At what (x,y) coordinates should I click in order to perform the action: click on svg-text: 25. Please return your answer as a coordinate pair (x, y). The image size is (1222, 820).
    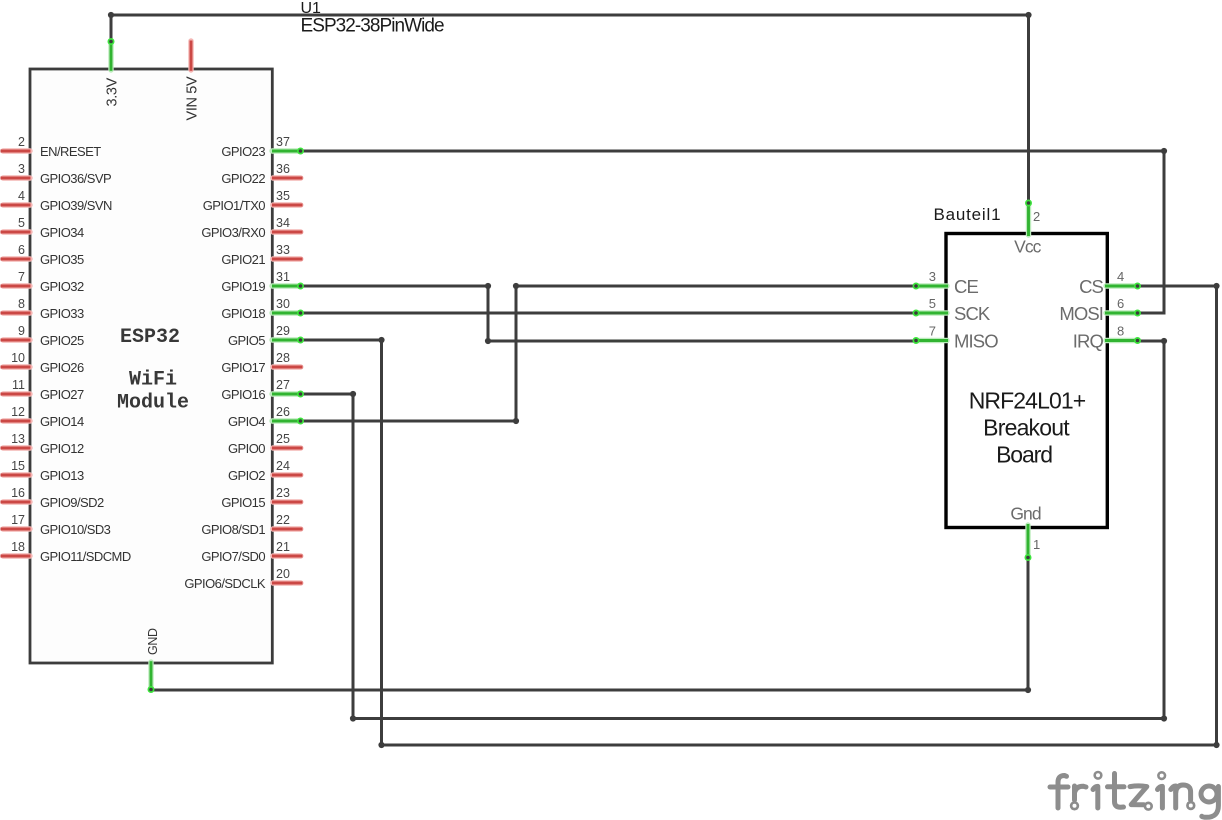
    Looking at the image, I should click on (283, 439).